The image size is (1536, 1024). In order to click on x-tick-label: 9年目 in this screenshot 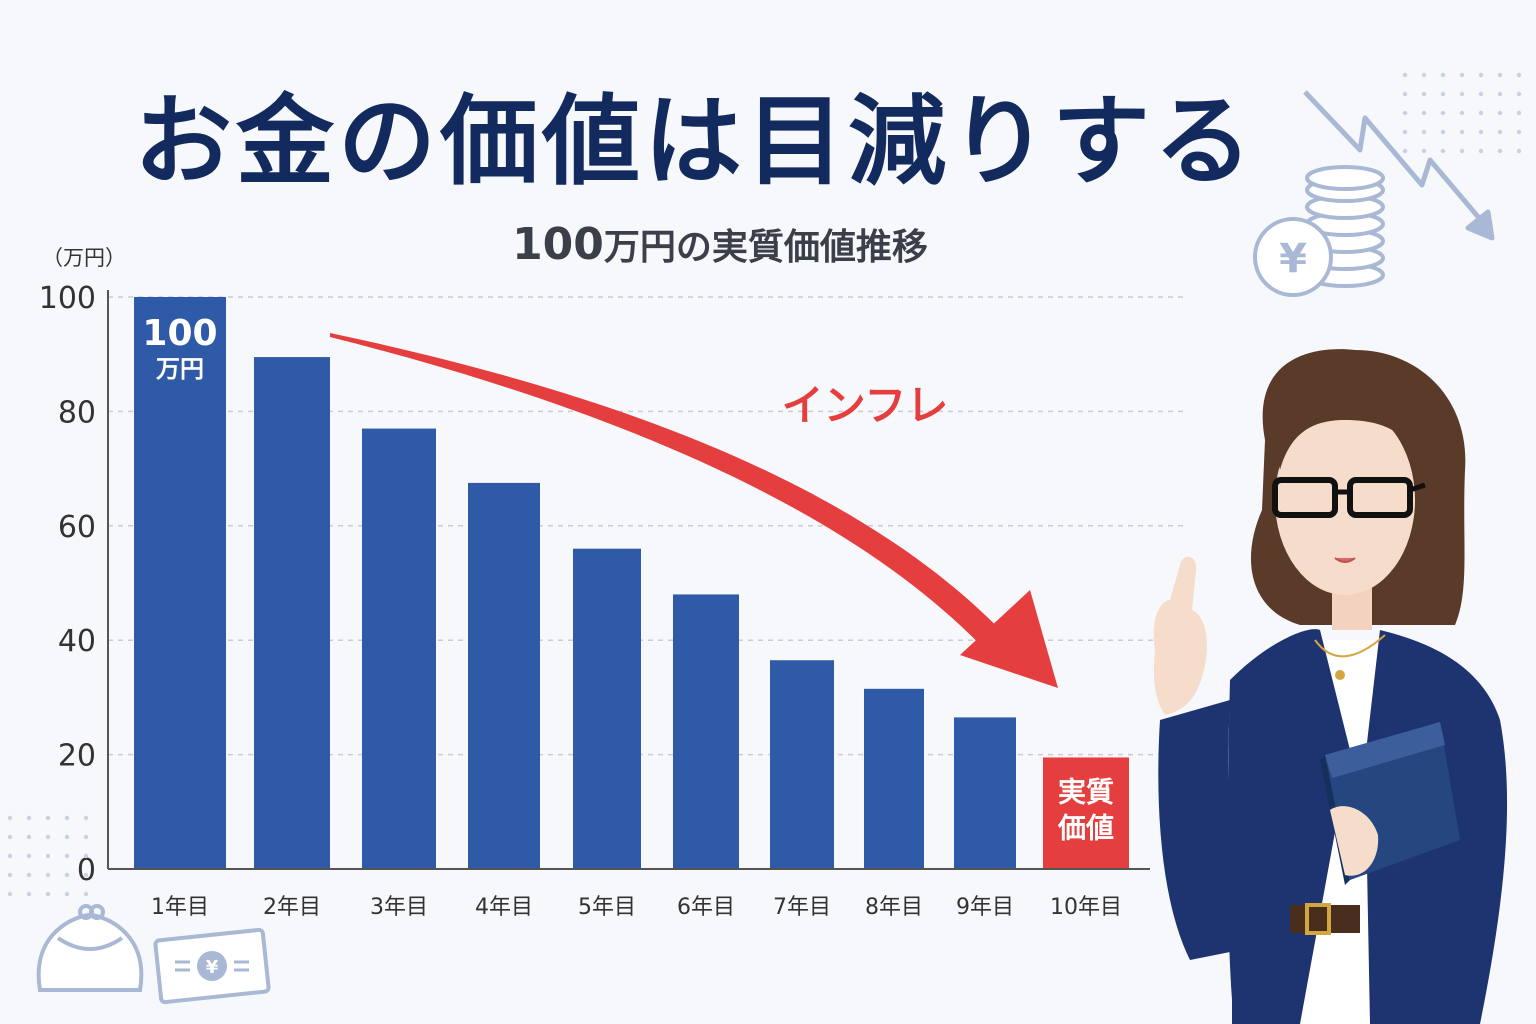, I will do `click(985, 907)`.